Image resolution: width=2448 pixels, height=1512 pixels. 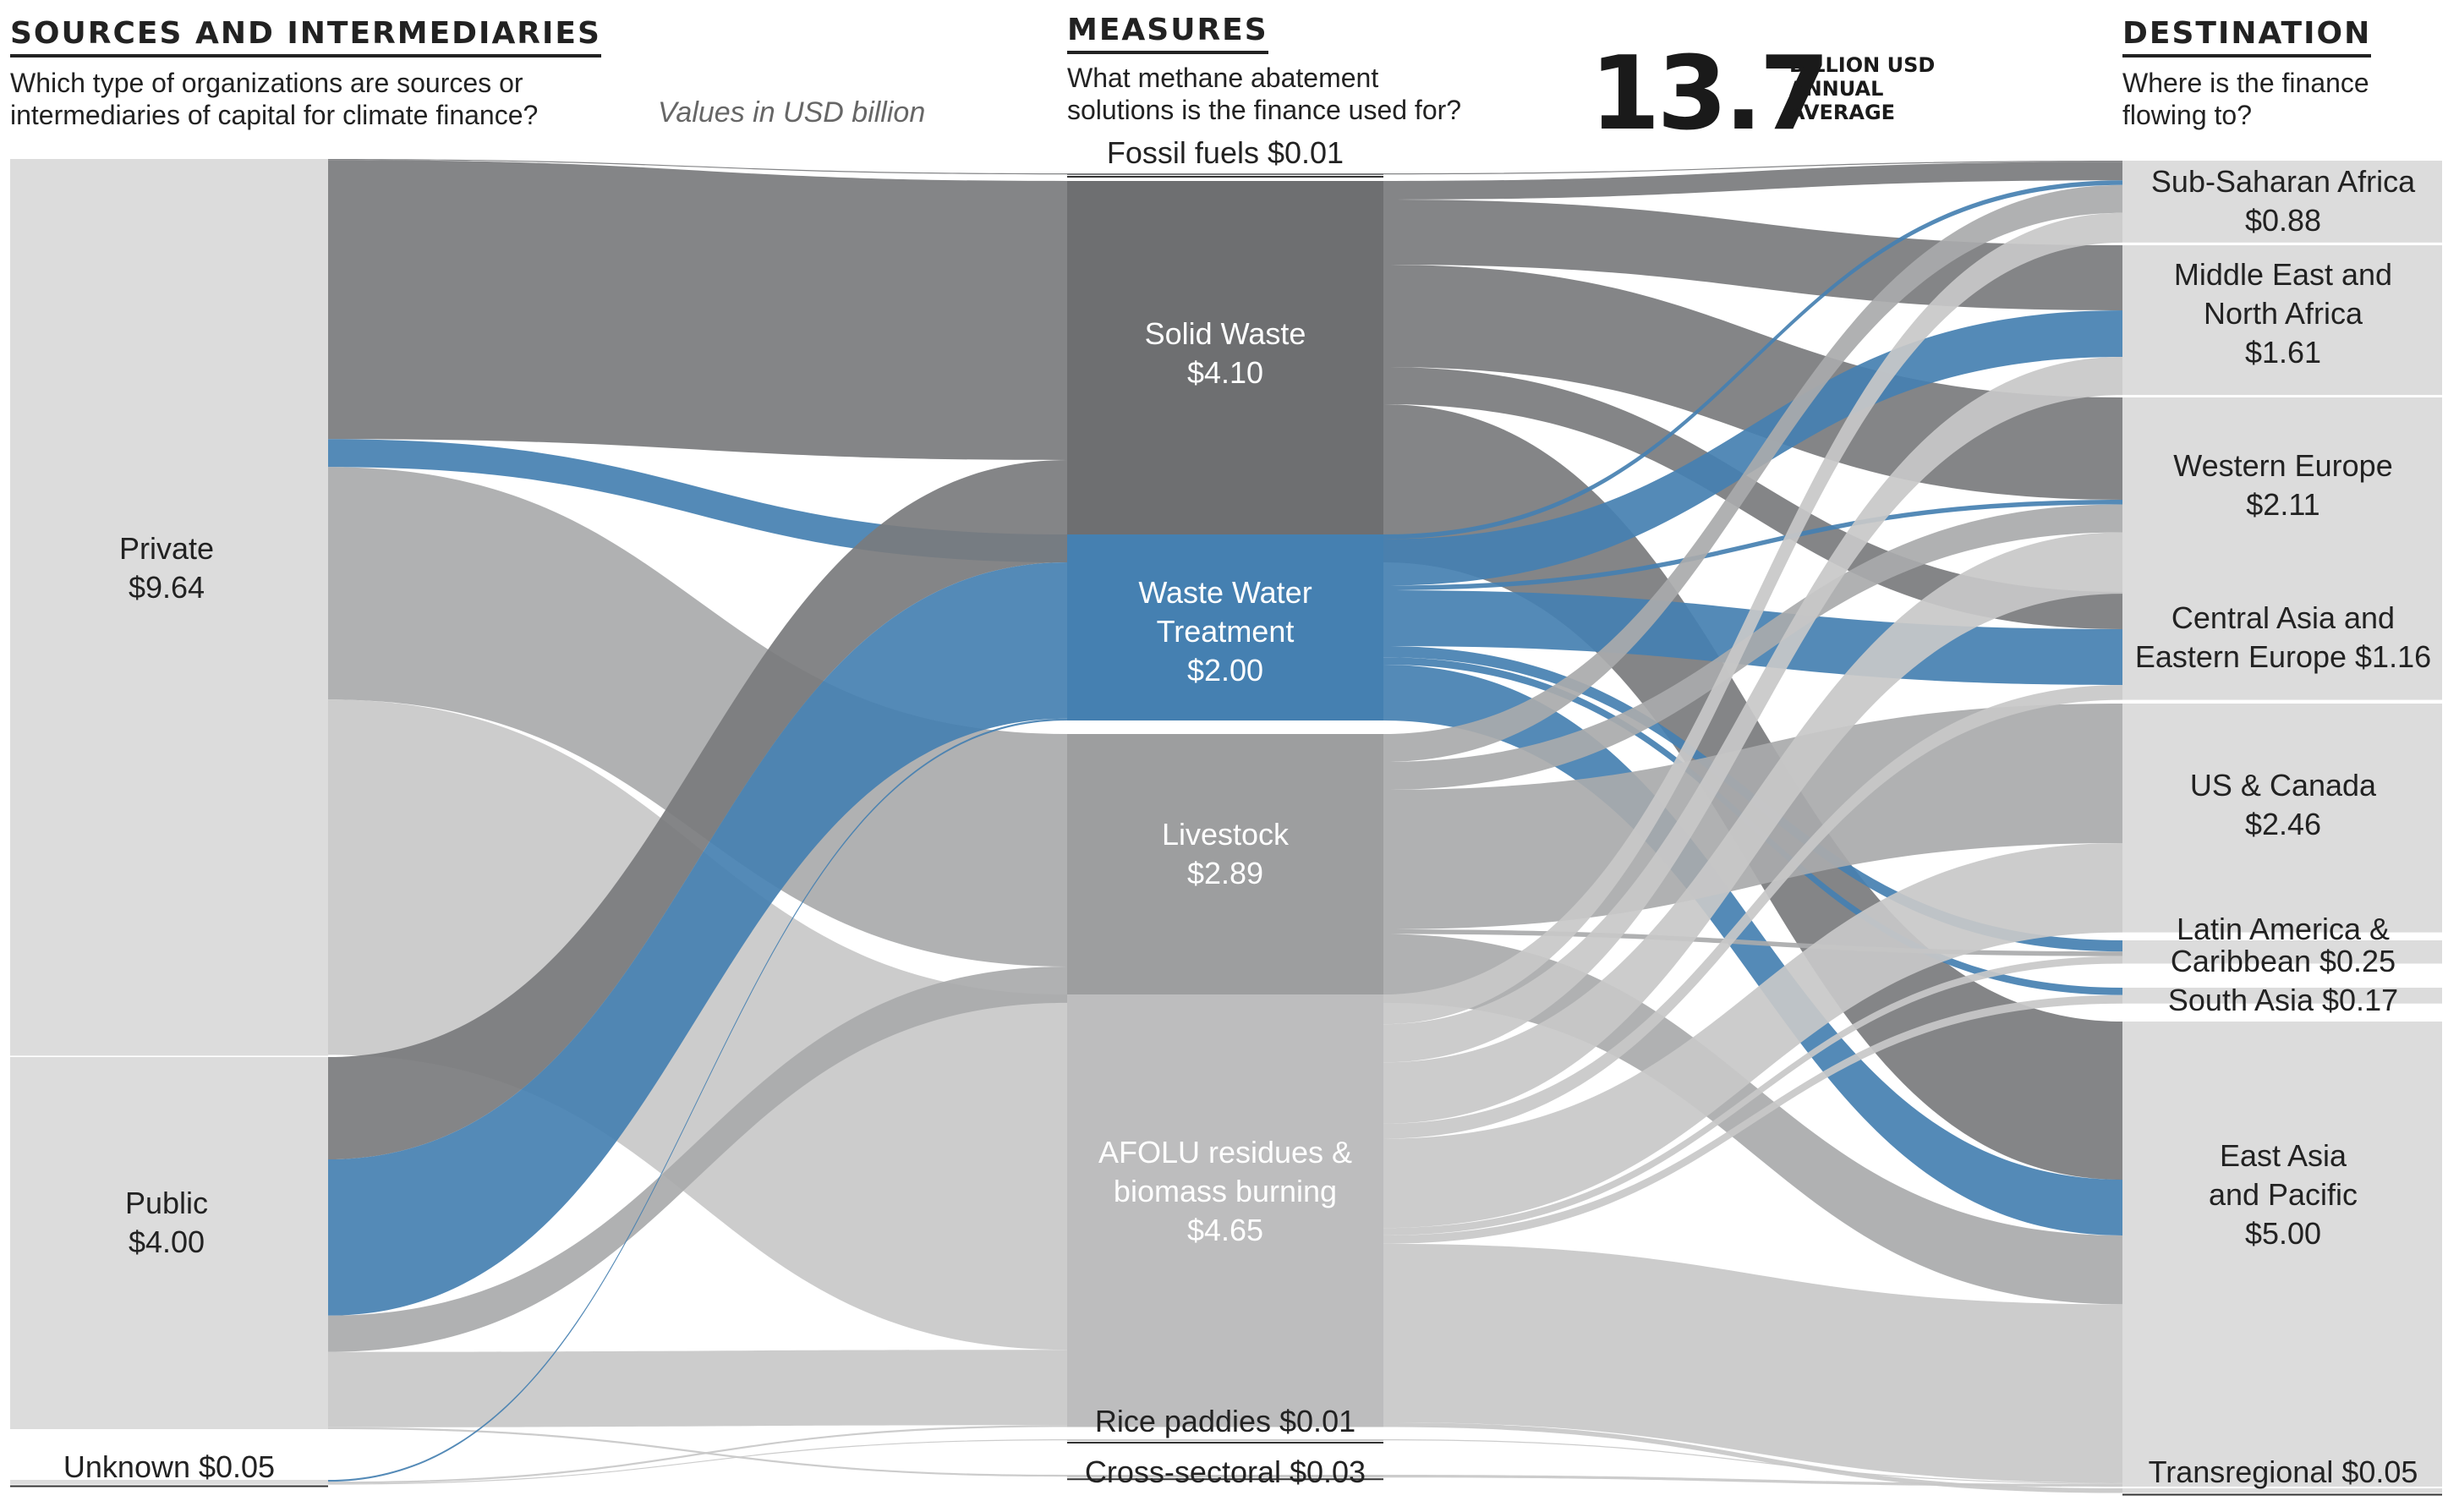 I want to click on node-label-ssa: Sub-Saharan Africa $0.88, so click(x=2283, y=201).